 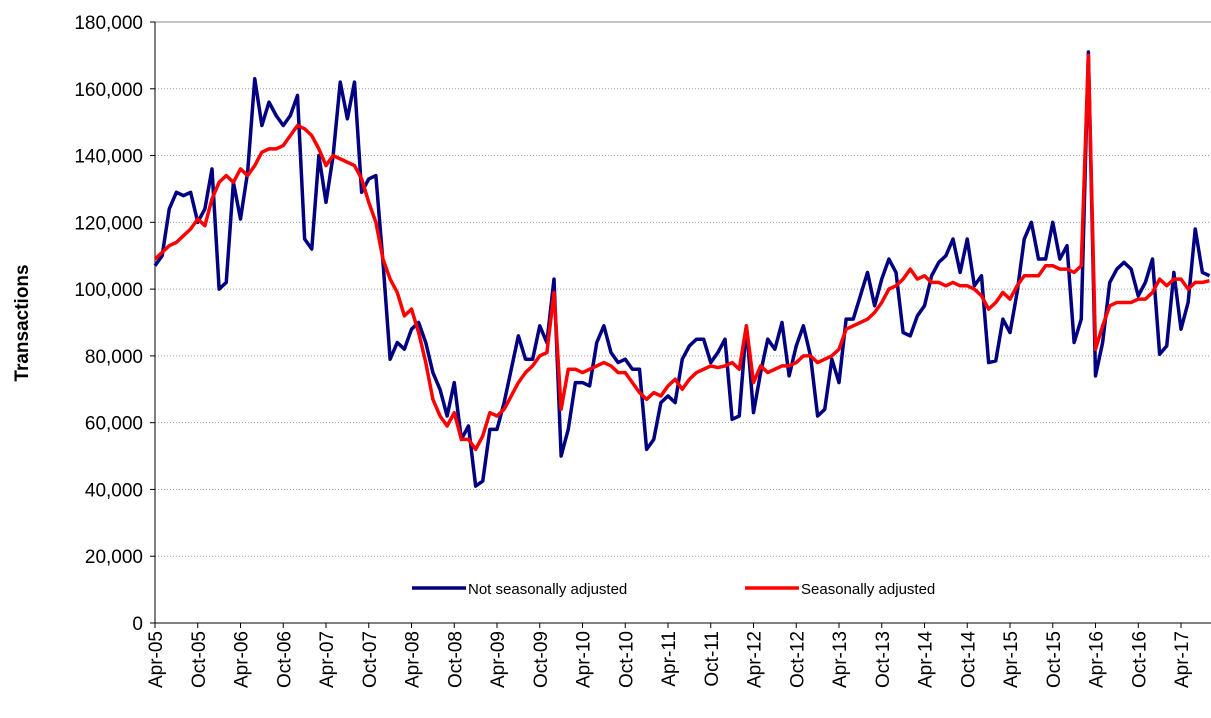 What do you see at coordinates (114, 490) in the screenshot?
I see `y-tick-label: 40,000` at bounding box center [114, 490].